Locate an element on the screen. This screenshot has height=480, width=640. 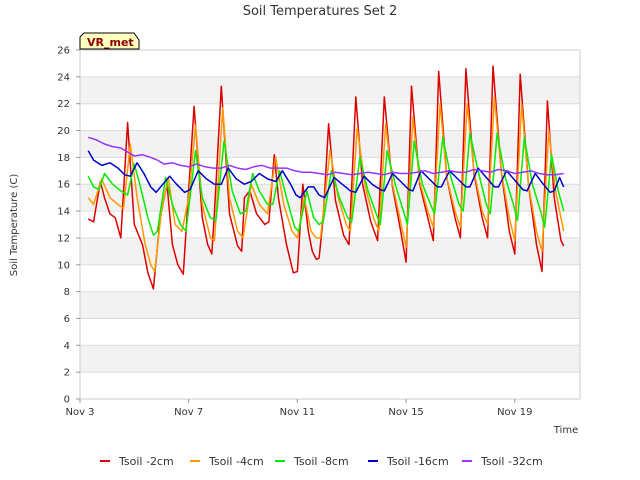
y-tick-label: 16 is located at coordinates (63, 185).